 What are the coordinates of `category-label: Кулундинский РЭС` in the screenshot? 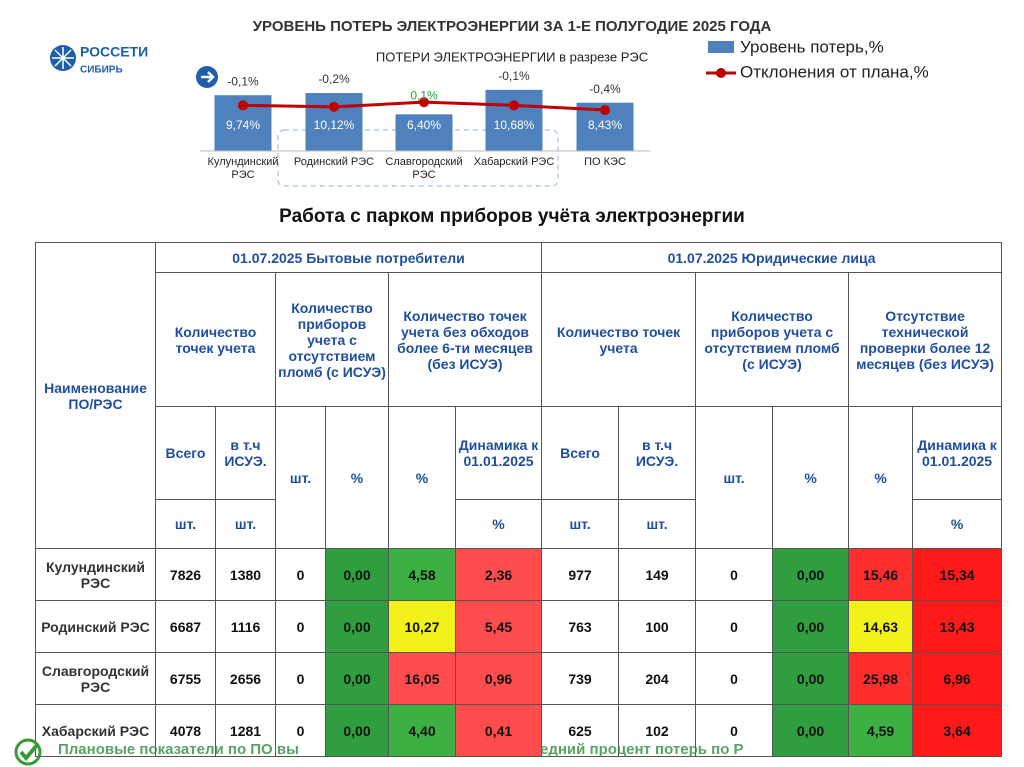 It's located at (243, 168).